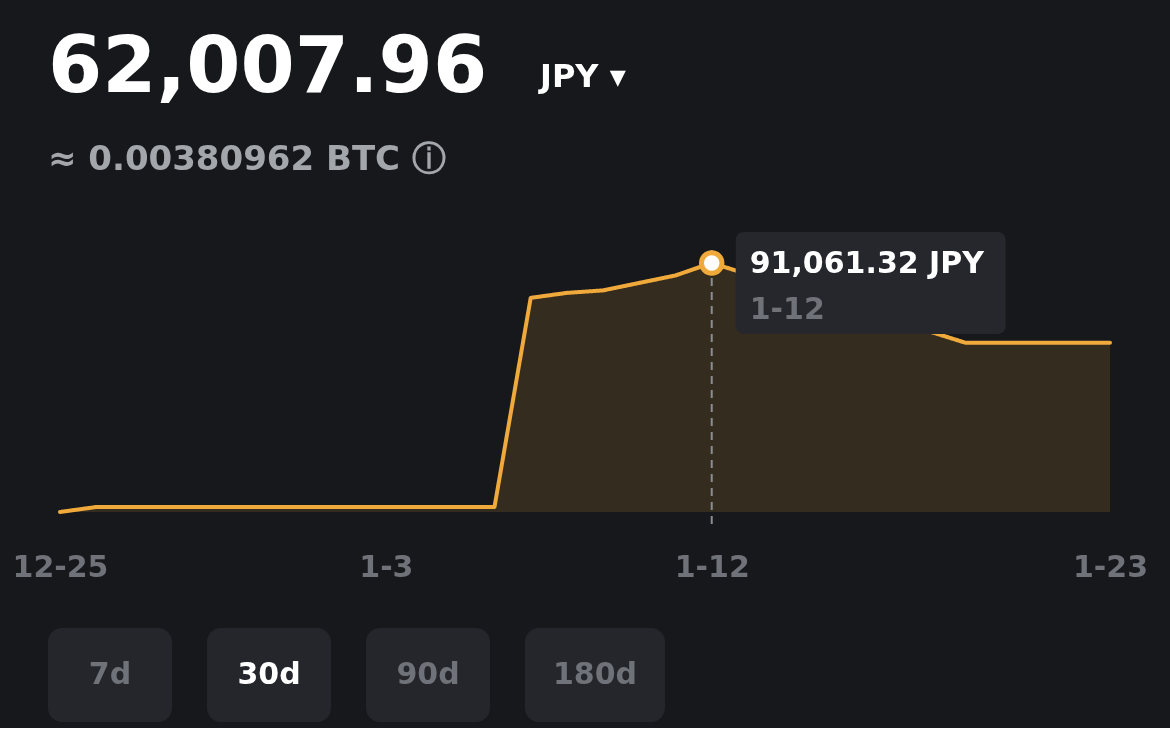  What do you see at coordinates (268, 65) in the screenshot?
I see `chart-title: 62,007.96` at bounding box center [268, 65].